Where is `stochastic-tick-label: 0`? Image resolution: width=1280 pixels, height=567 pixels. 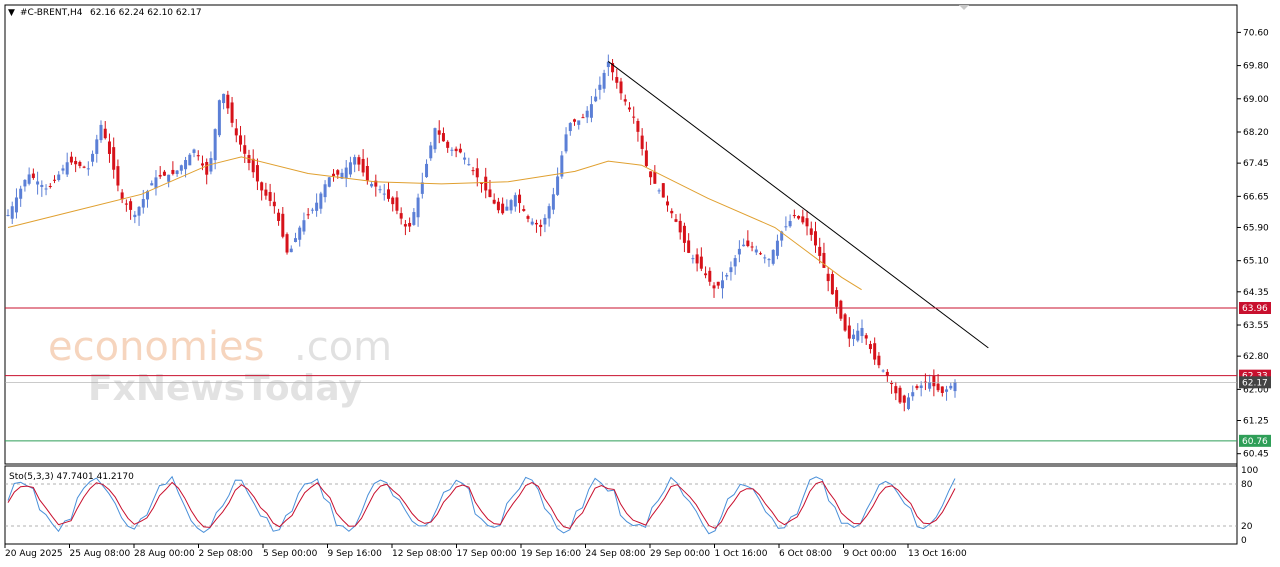
stochastic-tick-label: 0 is located at coordinates (1244, 541).